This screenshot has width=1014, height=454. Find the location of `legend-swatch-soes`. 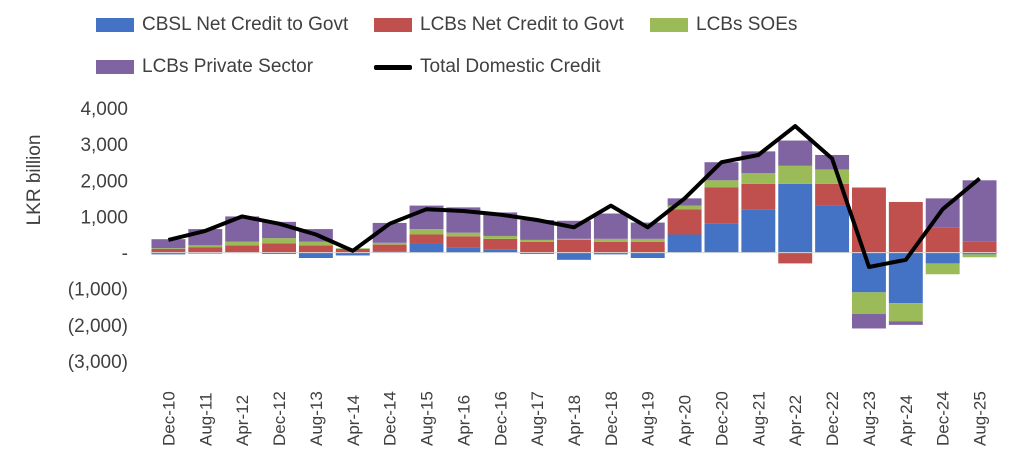

legend-swatch-soes is located at coordinates (669, 25).